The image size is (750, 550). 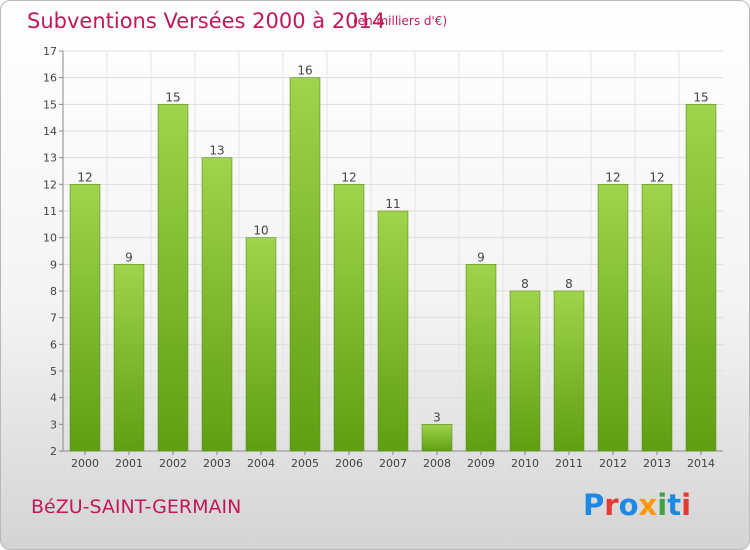 I want to click on proxiti-logo: Proxiti, so click(x=637, y=505).